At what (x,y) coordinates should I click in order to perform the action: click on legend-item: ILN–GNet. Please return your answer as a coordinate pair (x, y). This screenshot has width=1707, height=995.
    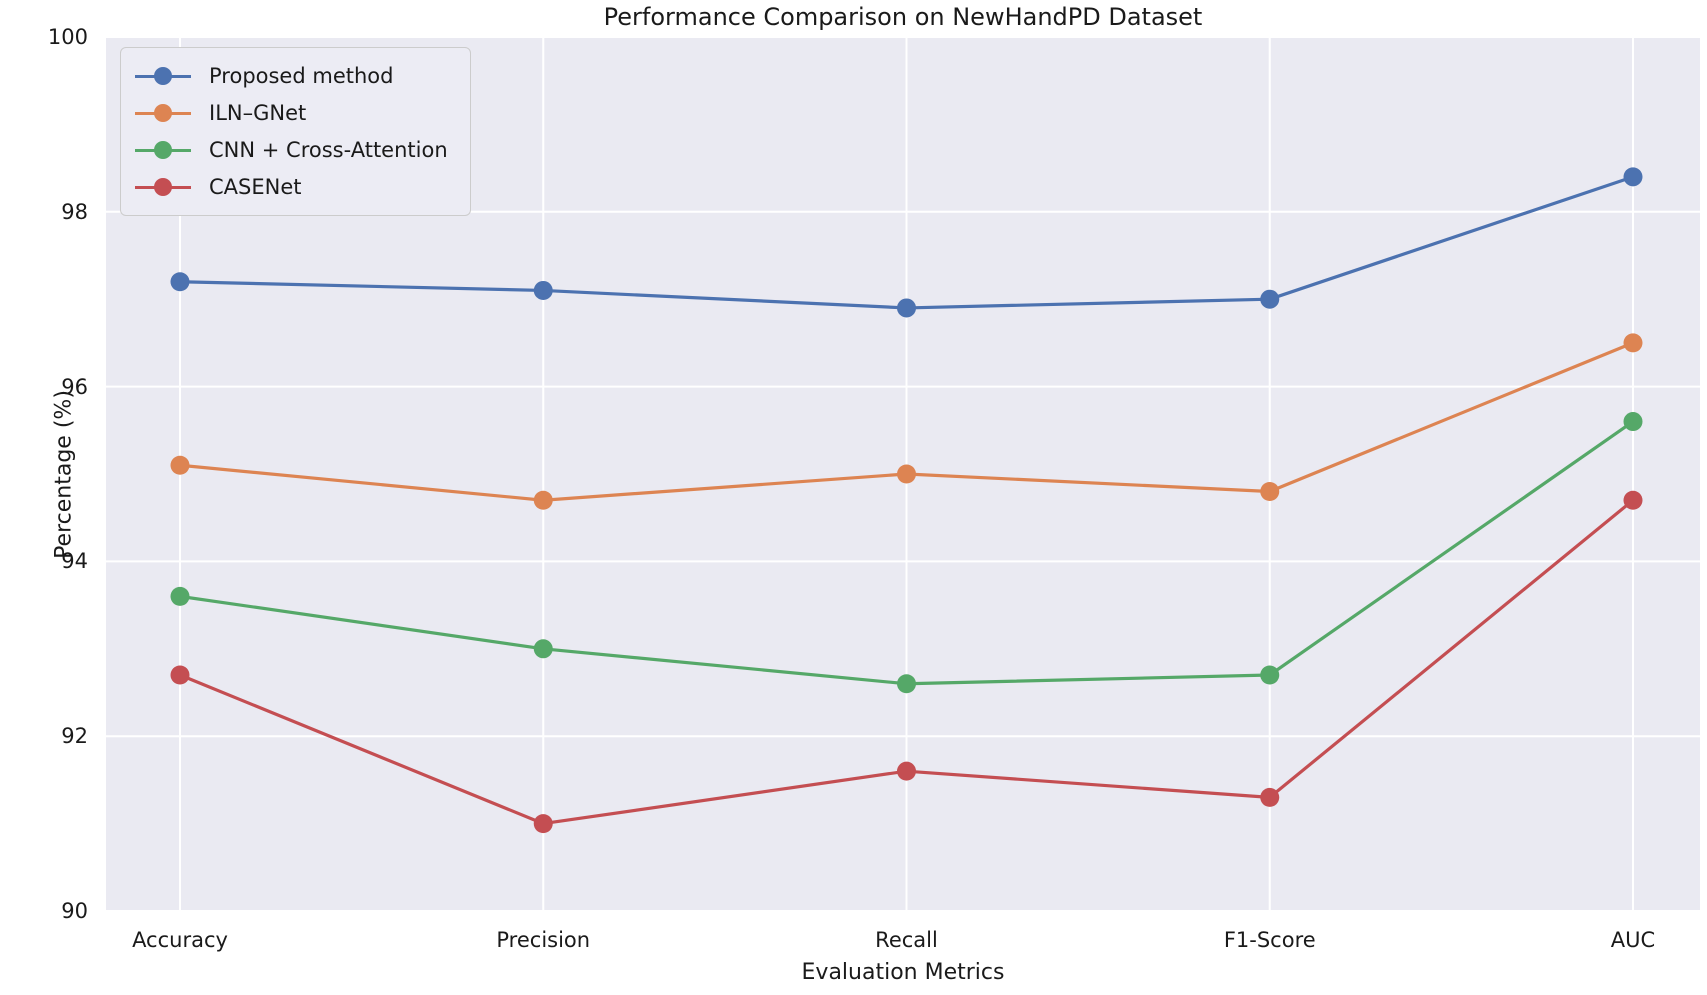
    Looking at the image, I should click on (291, 113).